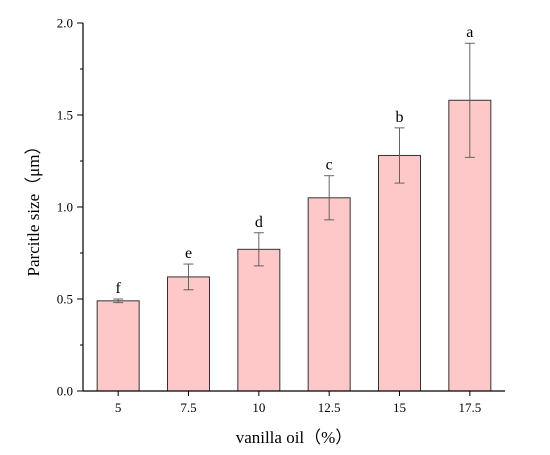  What do you see at coordinates (65, 115) in the screenshot?
I see `y-tick-label: 1.5` at bounding box center [65, 115].